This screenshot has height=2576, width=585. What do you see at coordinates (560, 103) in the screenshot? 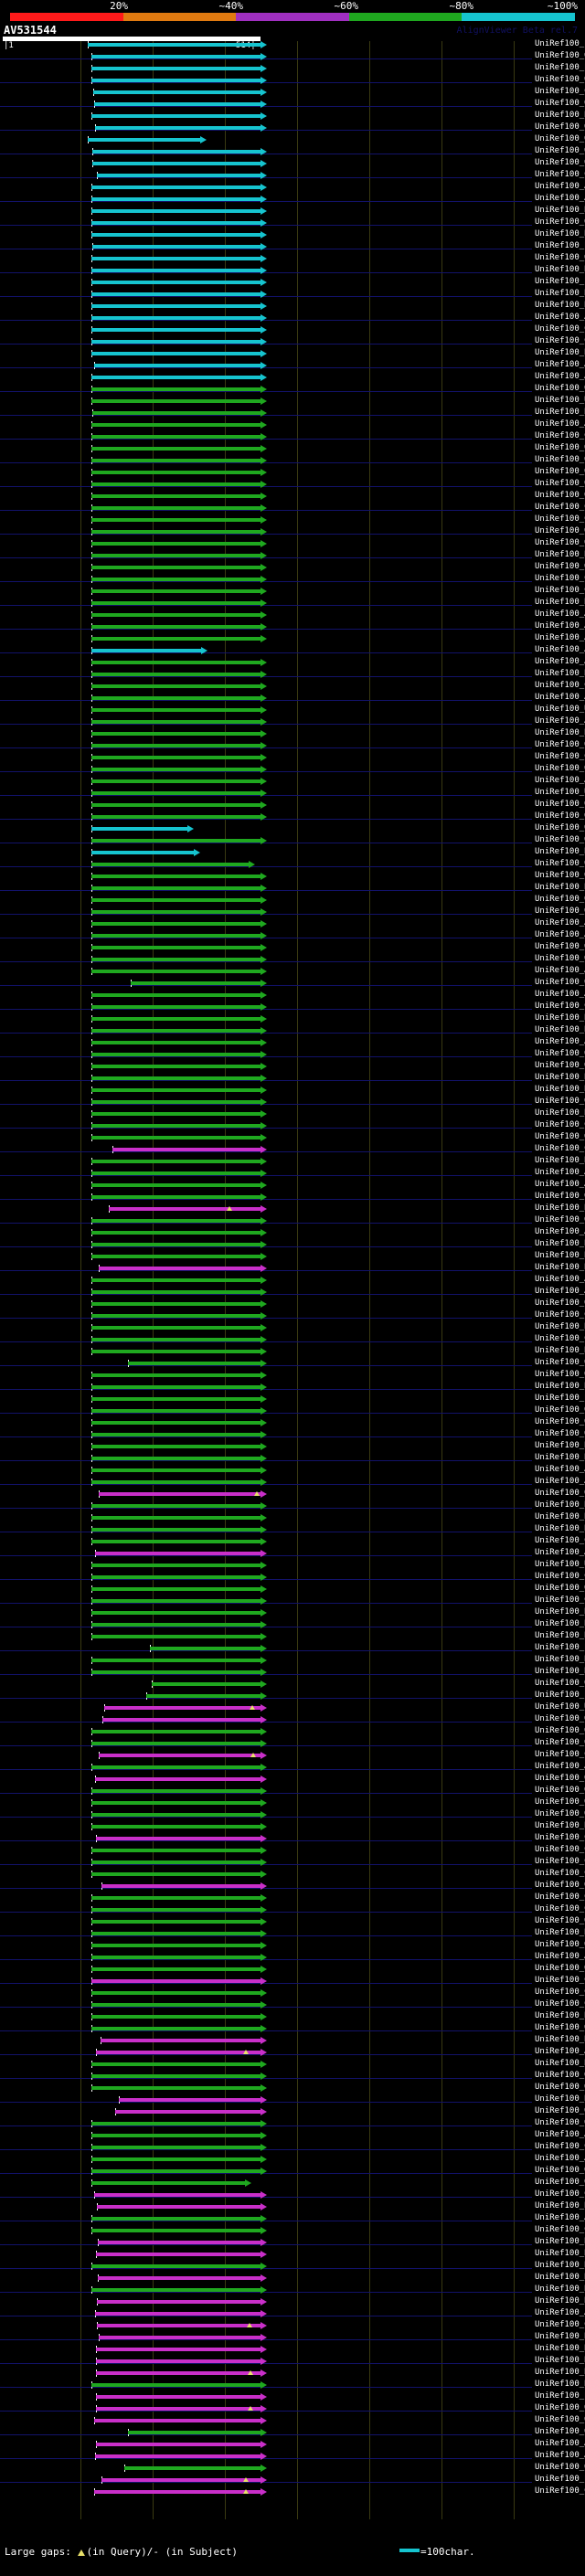
I see `hit-accession-label: UniRef100_Q9AR81` at bounding box center [560, 103].